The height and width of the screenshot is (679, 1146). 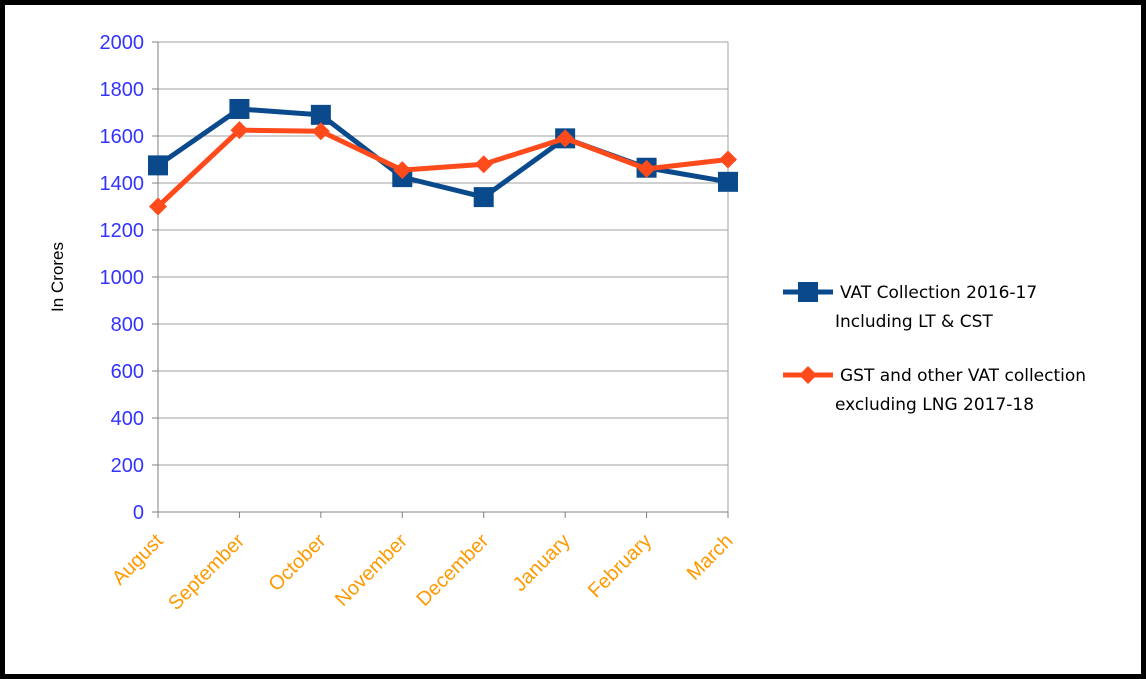 I want to click on series-1-point-september, so click(x=239, y=108).